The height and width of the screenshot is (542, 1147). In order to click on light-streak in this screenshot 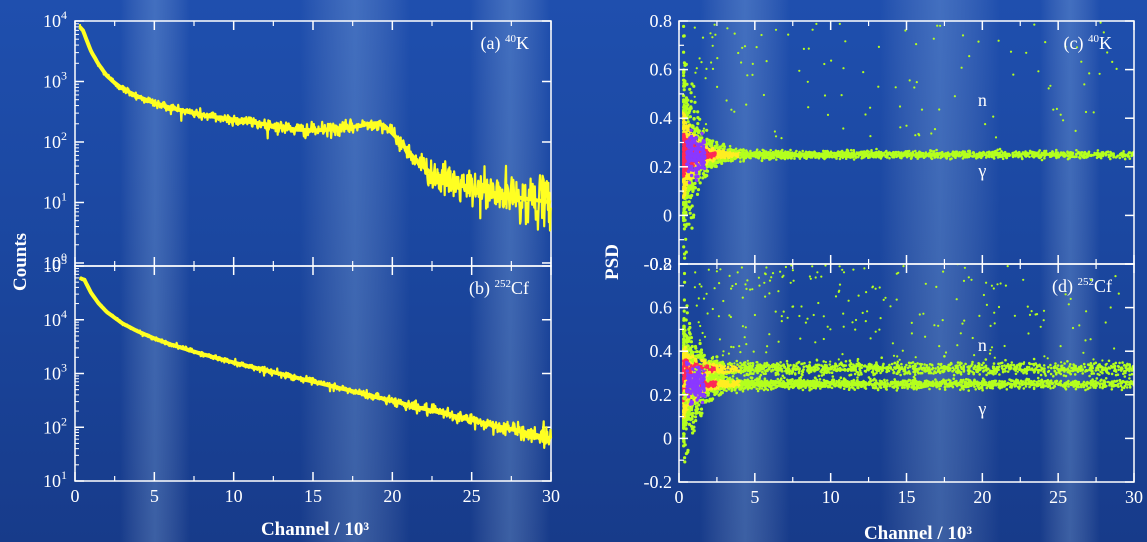, I will do `click(745, 271)`.